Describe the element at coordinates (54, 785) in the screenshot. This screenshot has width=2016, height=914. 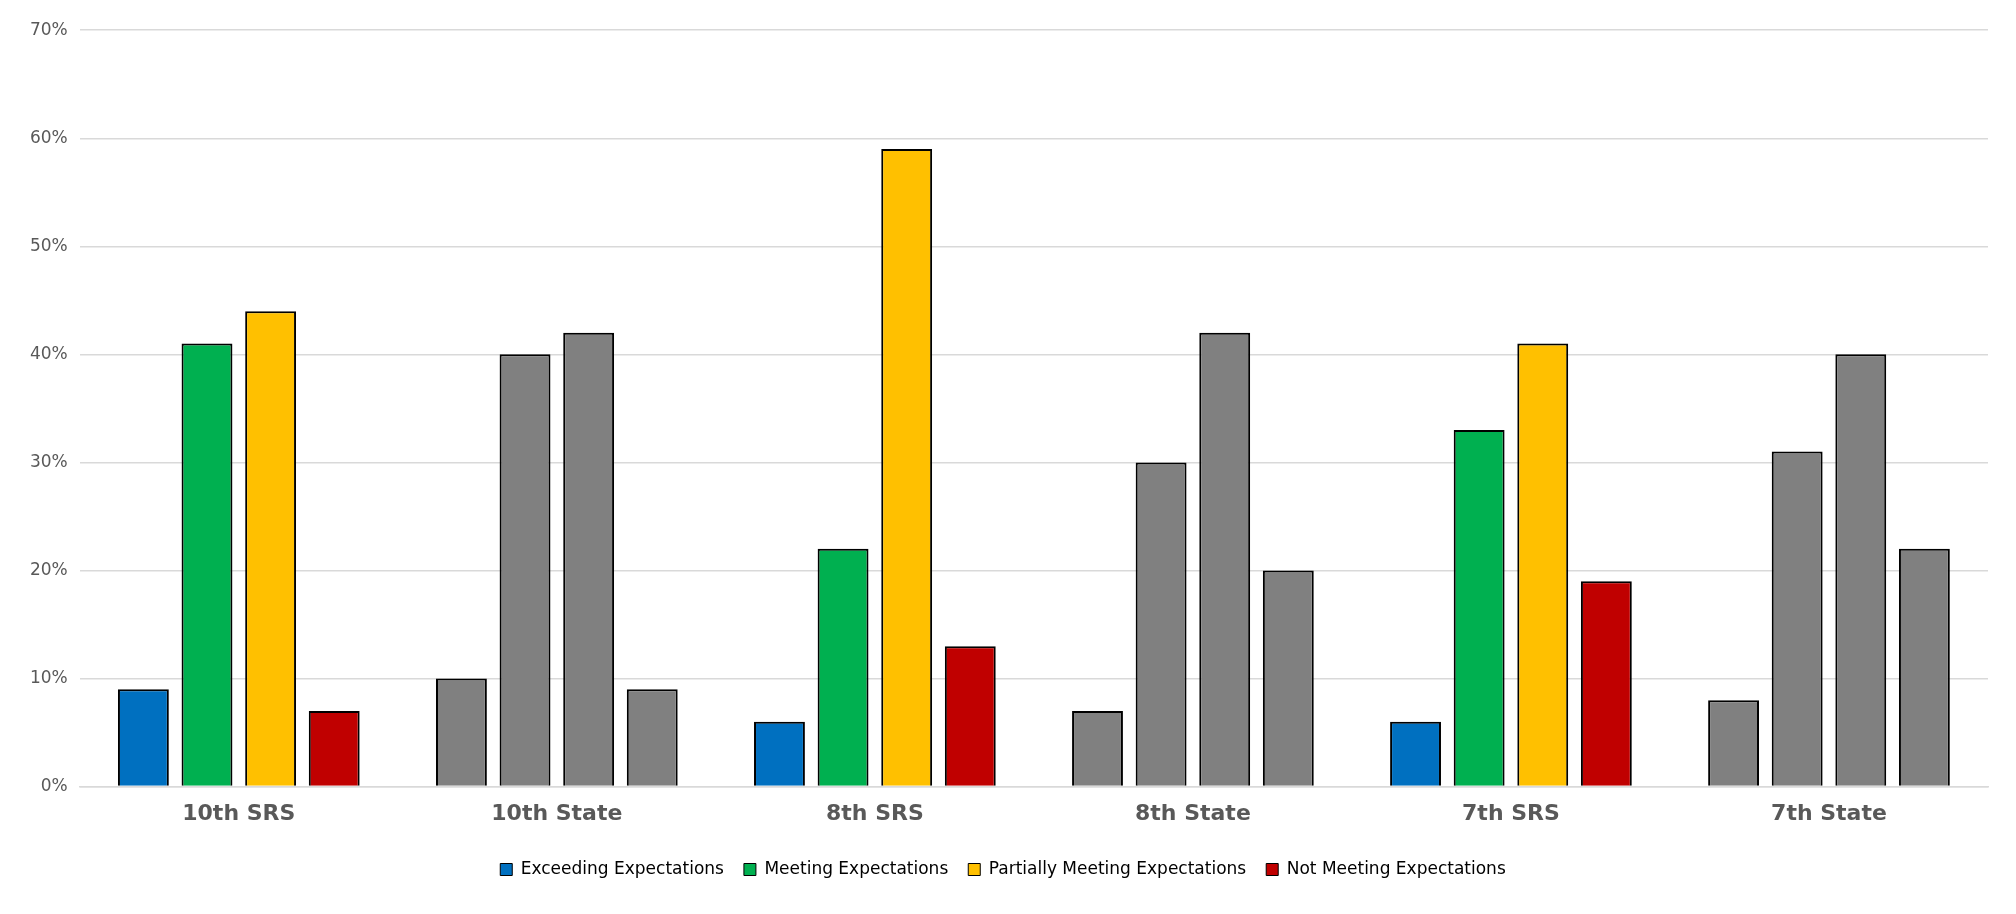
I see `y-tick-label: 0%` at that location.